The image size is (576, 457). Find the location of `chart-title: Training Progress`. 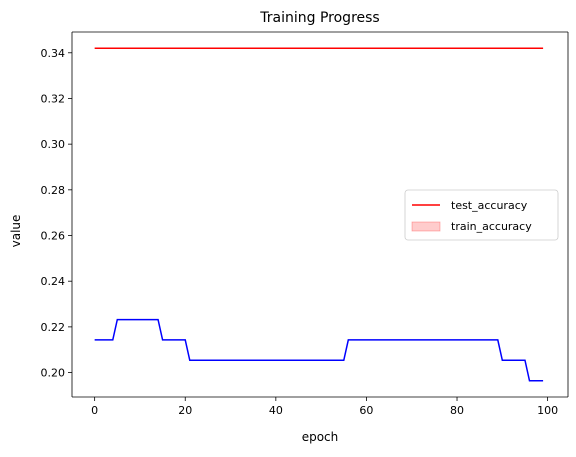

chart-title: Training Progress is located at coordinates (319, 18).